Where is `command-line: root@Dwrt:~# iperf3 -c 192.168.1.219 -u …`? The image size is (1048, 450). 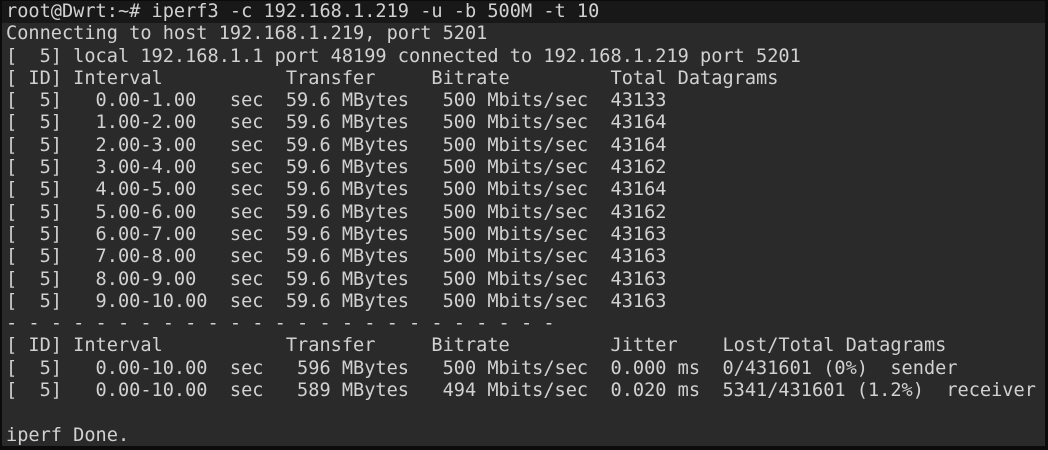
command-line: root@Dwrt:~# iperf3 -c 192.168.1.219 -u … is located at coordinates (523, 12).